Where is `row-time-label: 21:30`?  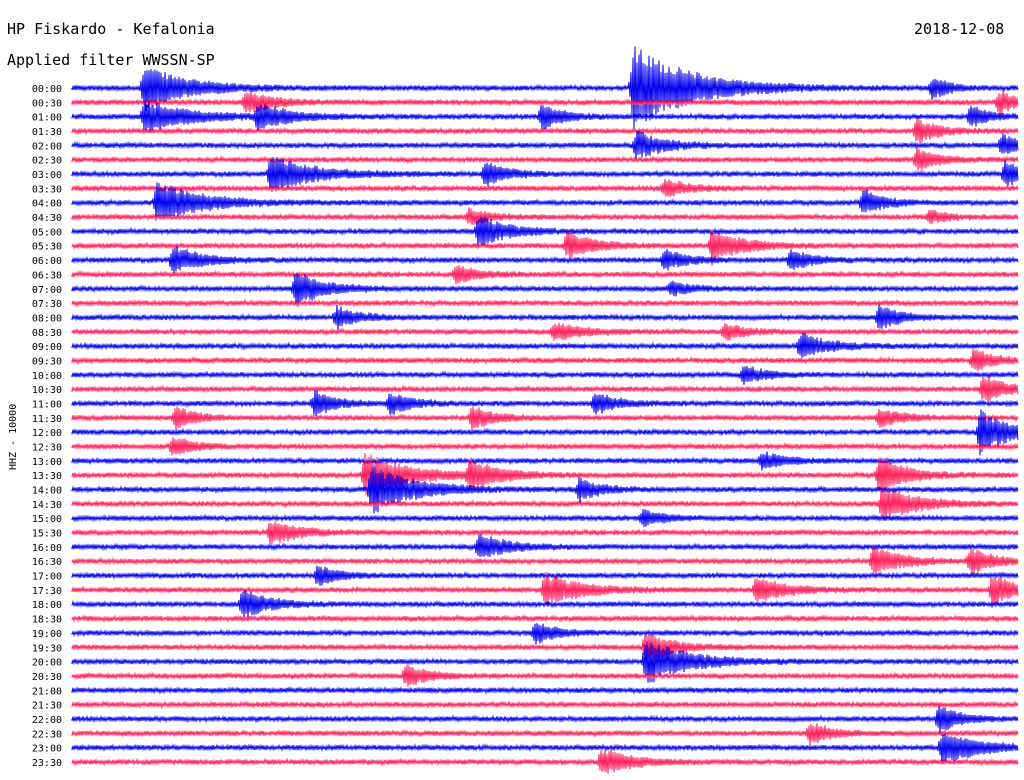 row-time-label: 21:30 is located at coordinates (47, 706).